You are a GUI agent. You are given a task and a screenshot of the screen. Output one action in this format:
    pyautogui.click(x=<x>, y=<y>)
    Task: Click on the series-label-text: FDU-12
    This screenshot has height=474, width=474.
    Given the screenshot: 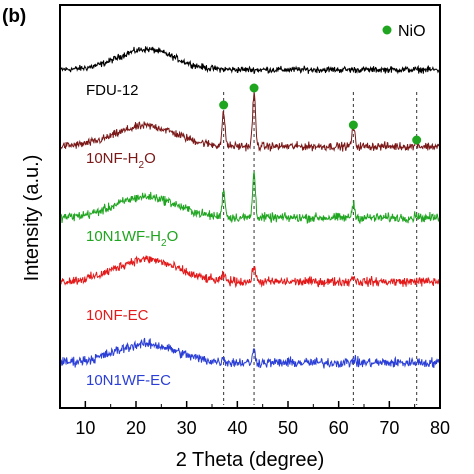 What is the action you would take?
    pyautogui.click(x=112, y=90)
    